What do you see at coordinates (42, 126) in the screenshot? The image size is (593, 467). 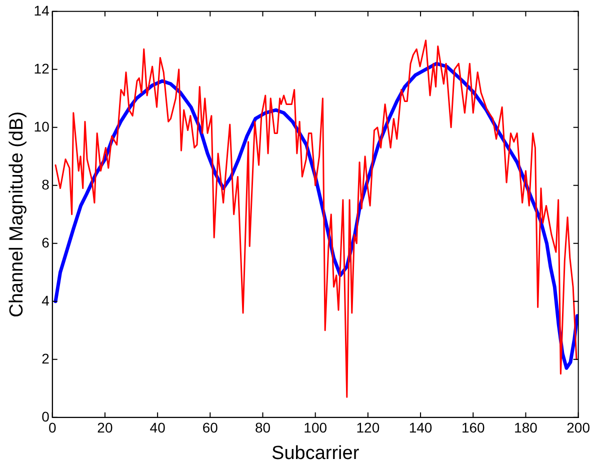 I see `y-tick-label: 10` at bounding box center [42, 126].